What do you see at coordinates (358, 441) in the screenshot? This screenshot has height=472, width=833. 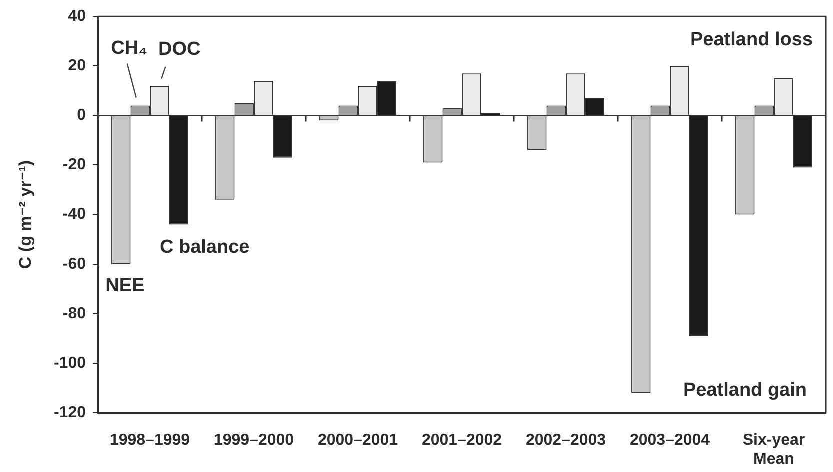 I see `x-tick-label: 2000–2001` at bounding box center [358, 441].